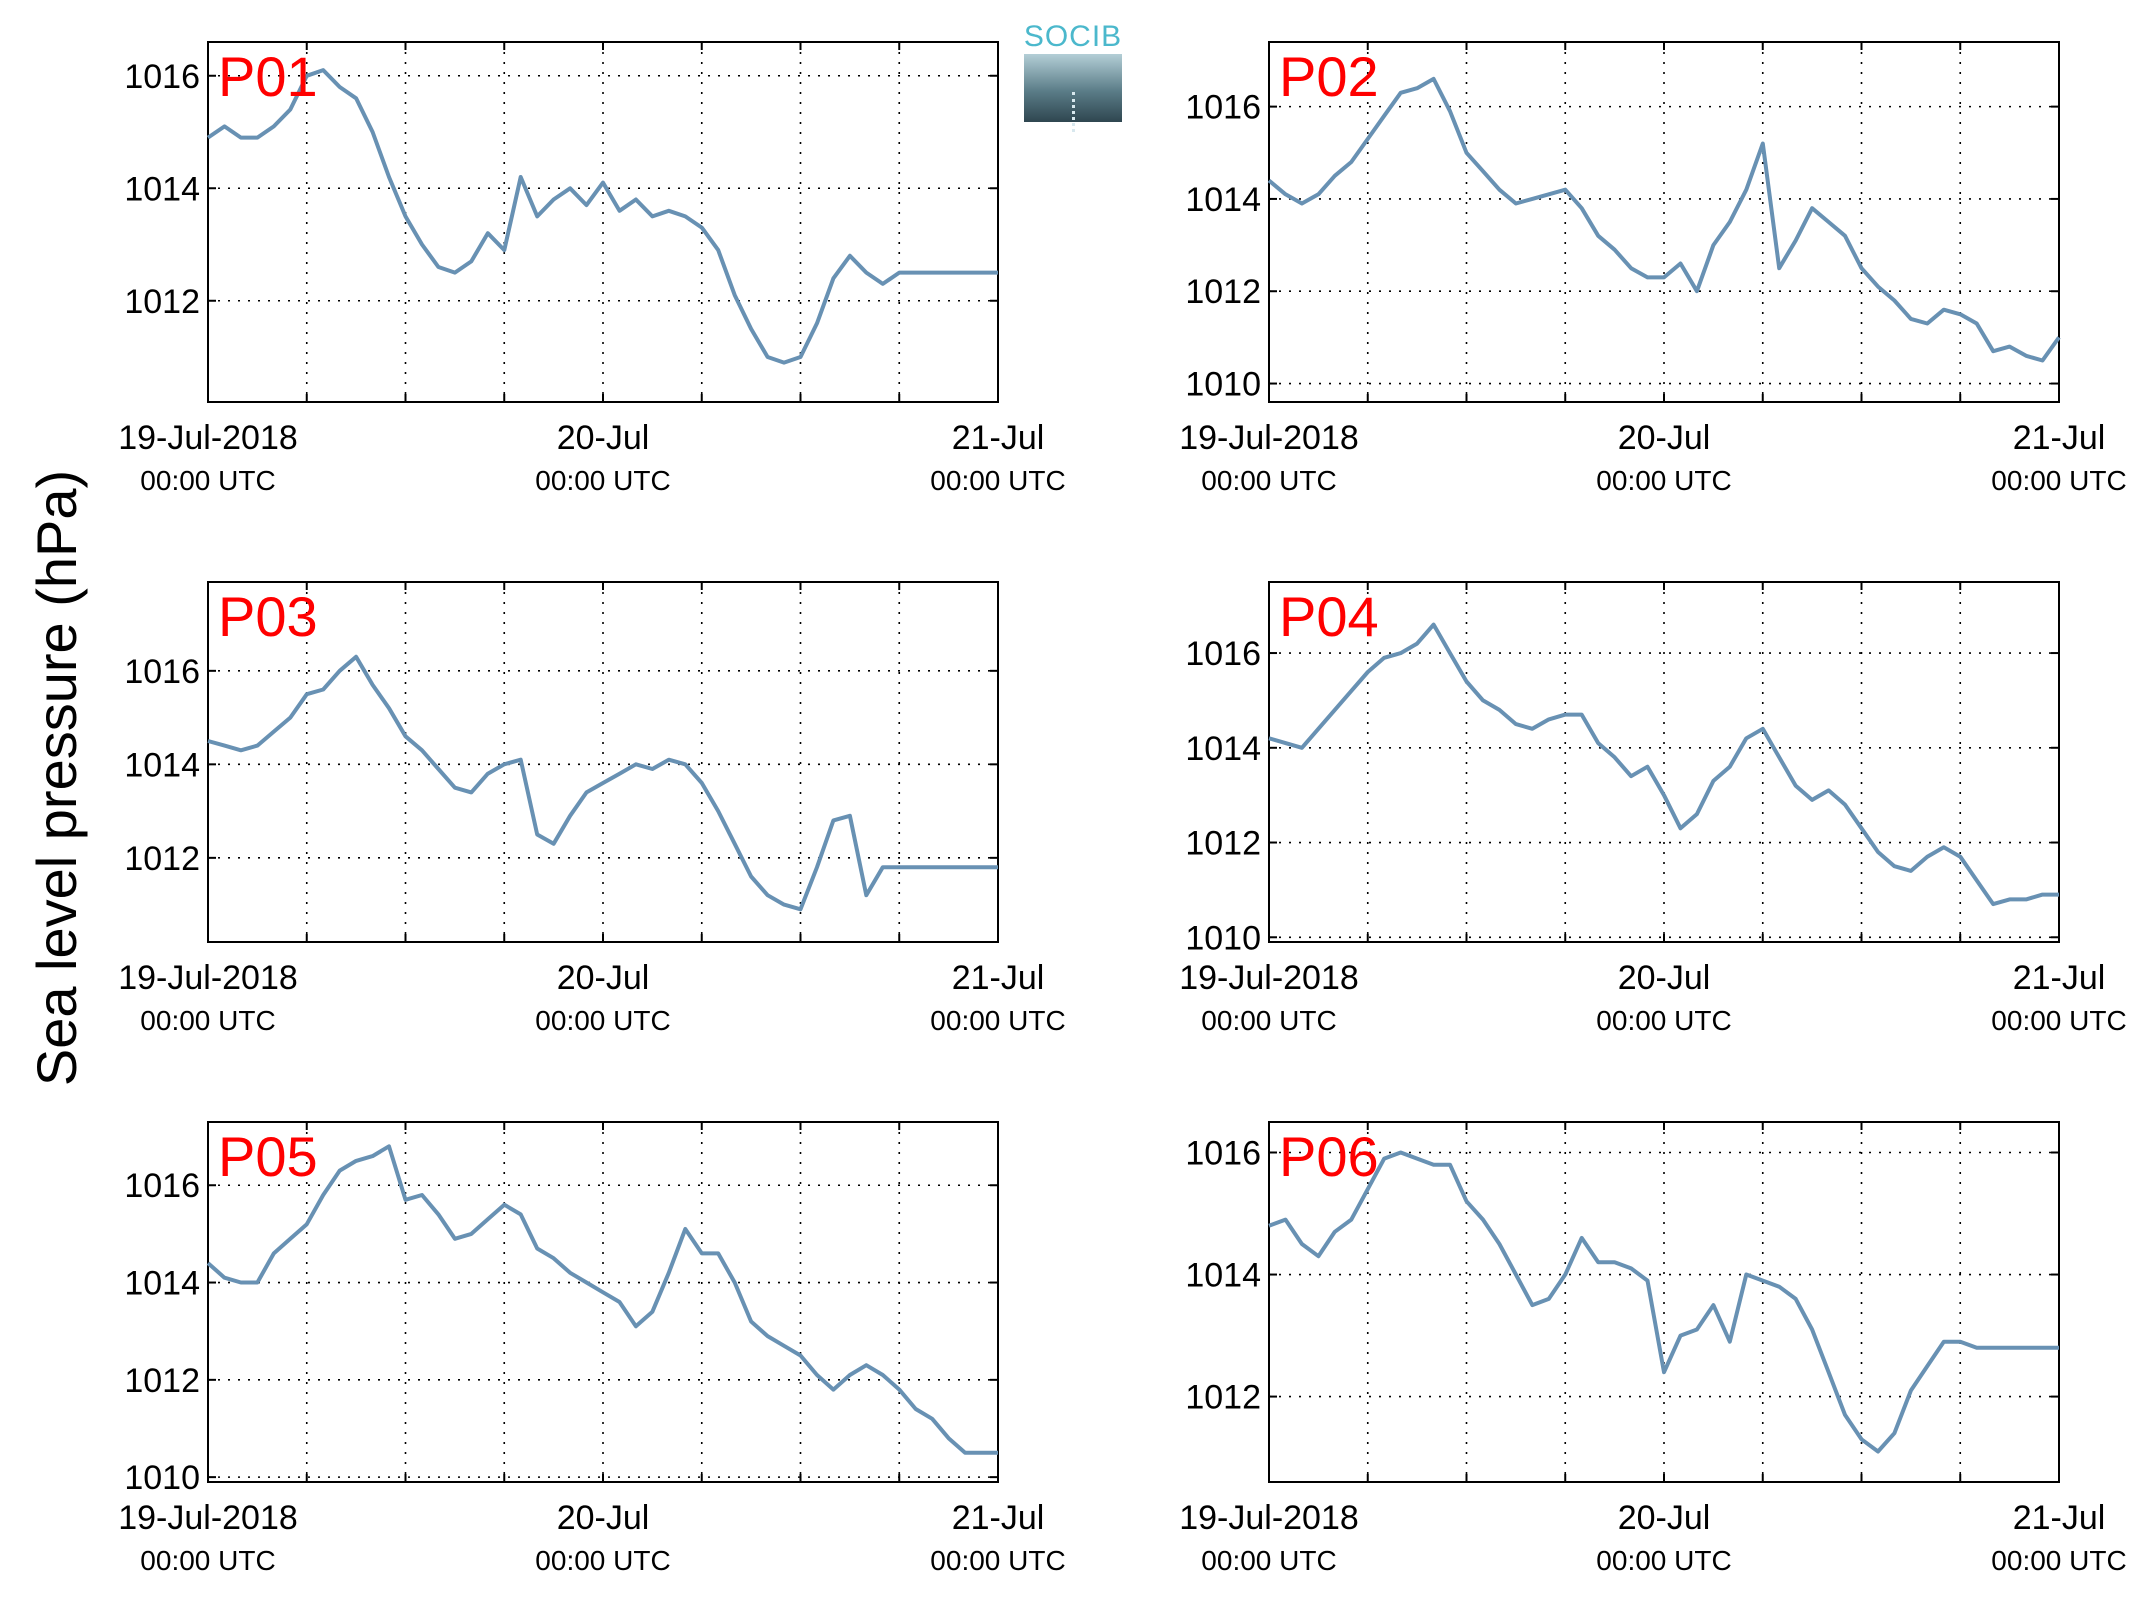 The width and height of the screenshot is (2142, 1608). What do you see at coordinates (1329, 76) in the screenshot?
I see `station-label: P02` at bounding box center [1329, 76].